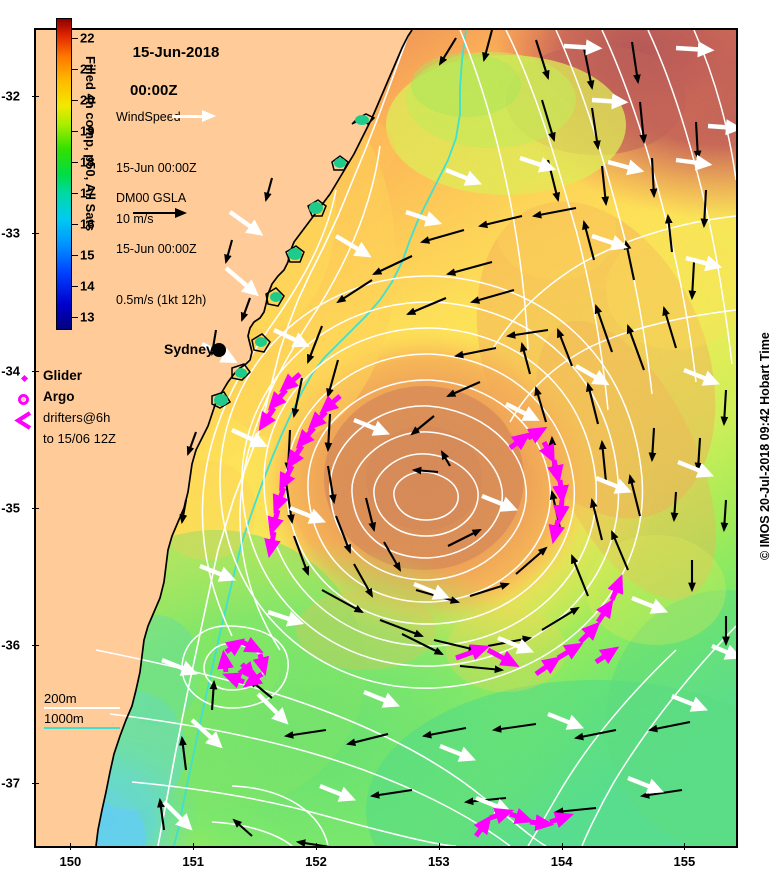  What do you see at coordinates (82, 399) in the screenshot?
I see `legend-row-argo: Argo` at bounding box center [82, 399].